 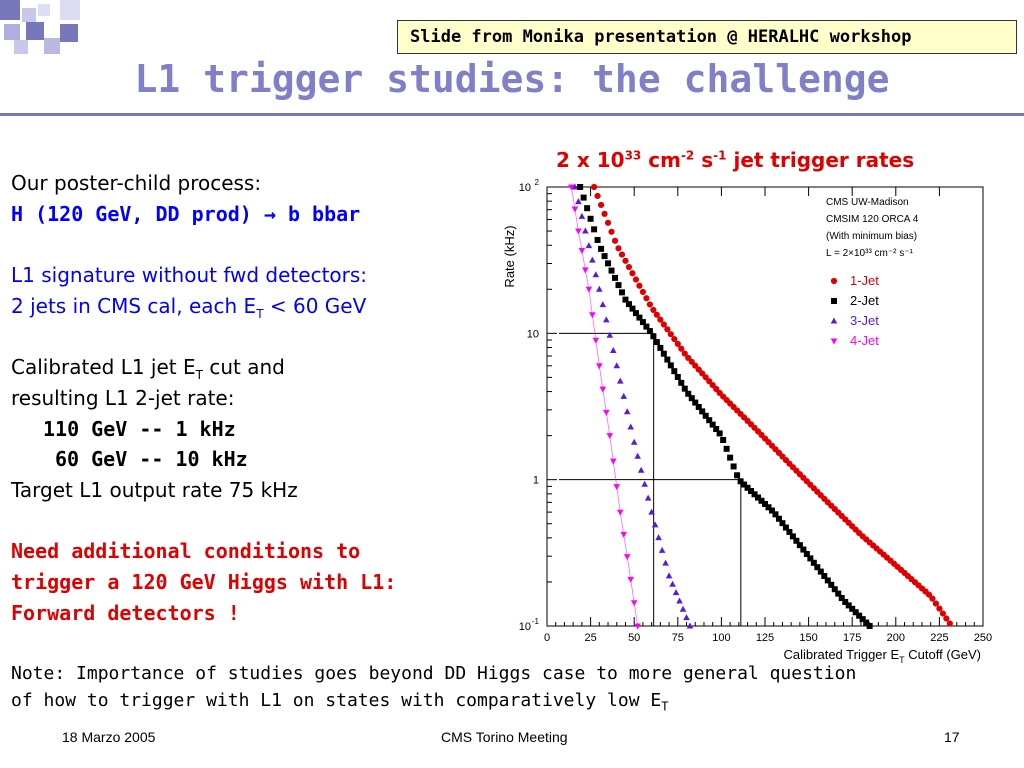 What do you see at coordinates (870, 253) in the screenshot?
I see `legend-info-text: L = 2×10³³ cm⁻² s⁻¹` at bounding box center [870, 253].